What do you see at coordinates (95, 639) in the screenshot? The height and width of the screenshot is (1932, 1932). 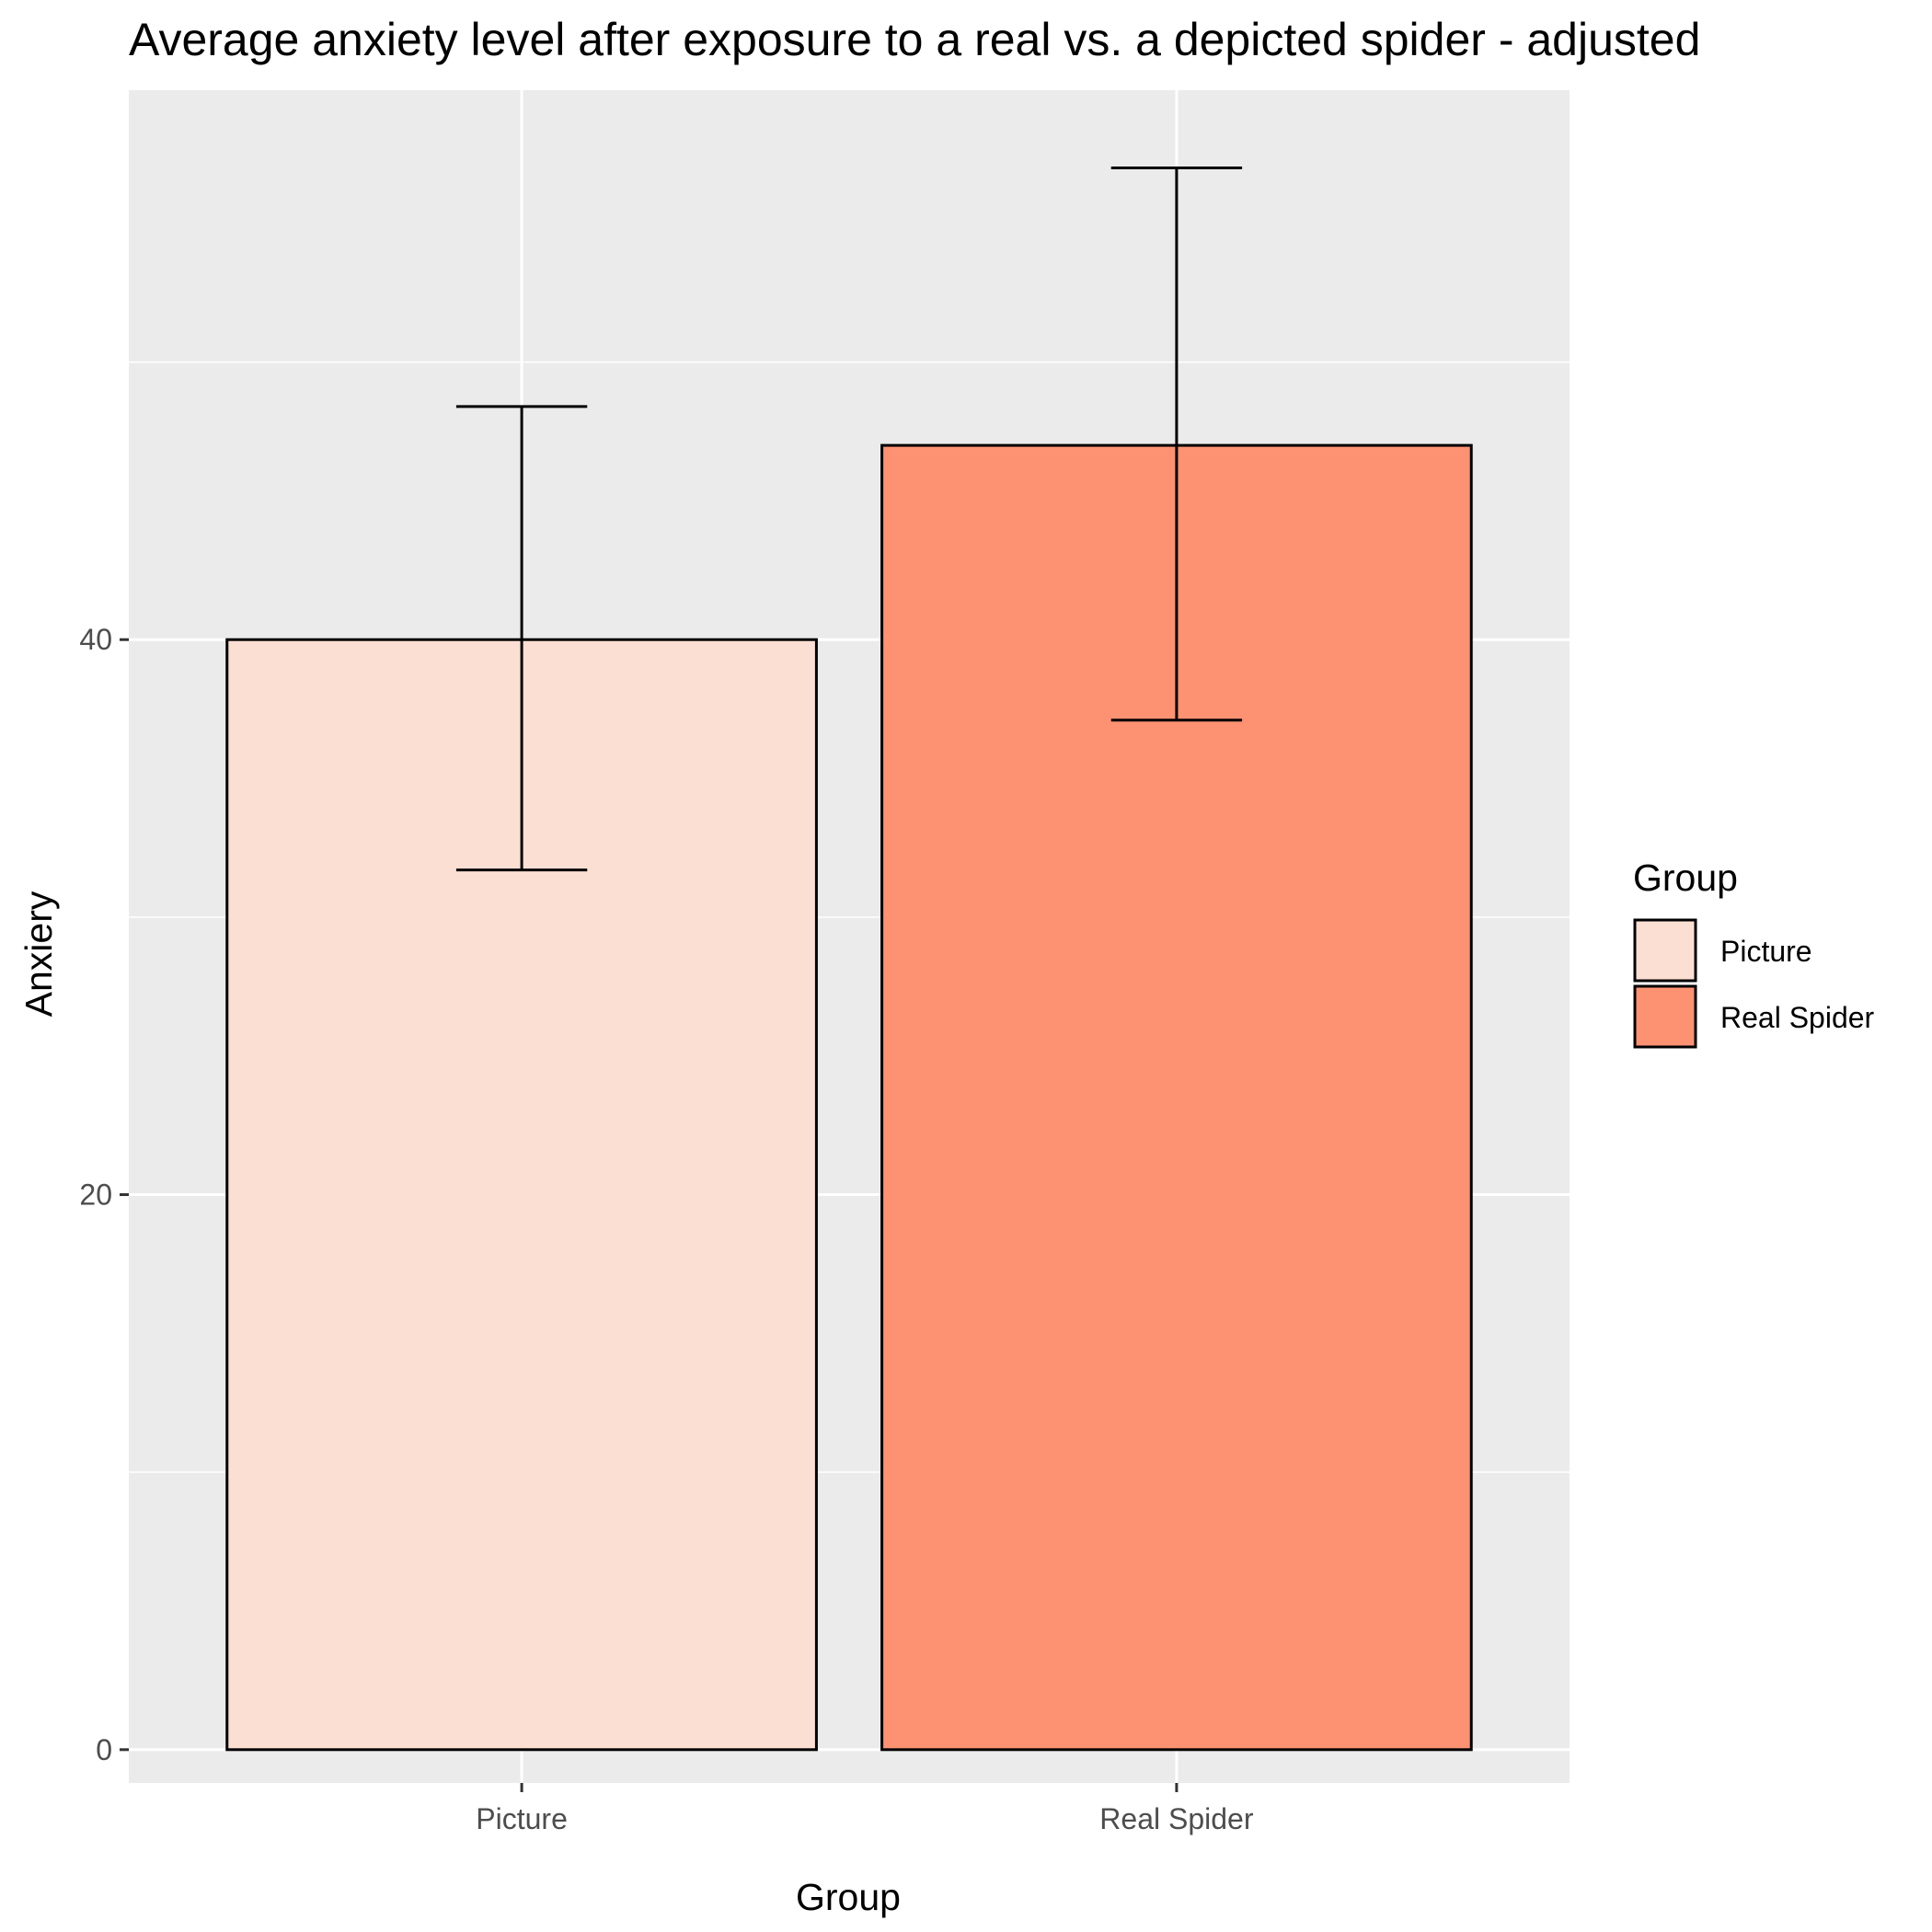 I see `y-tick-label: 40` at bounding box center [95, 639].